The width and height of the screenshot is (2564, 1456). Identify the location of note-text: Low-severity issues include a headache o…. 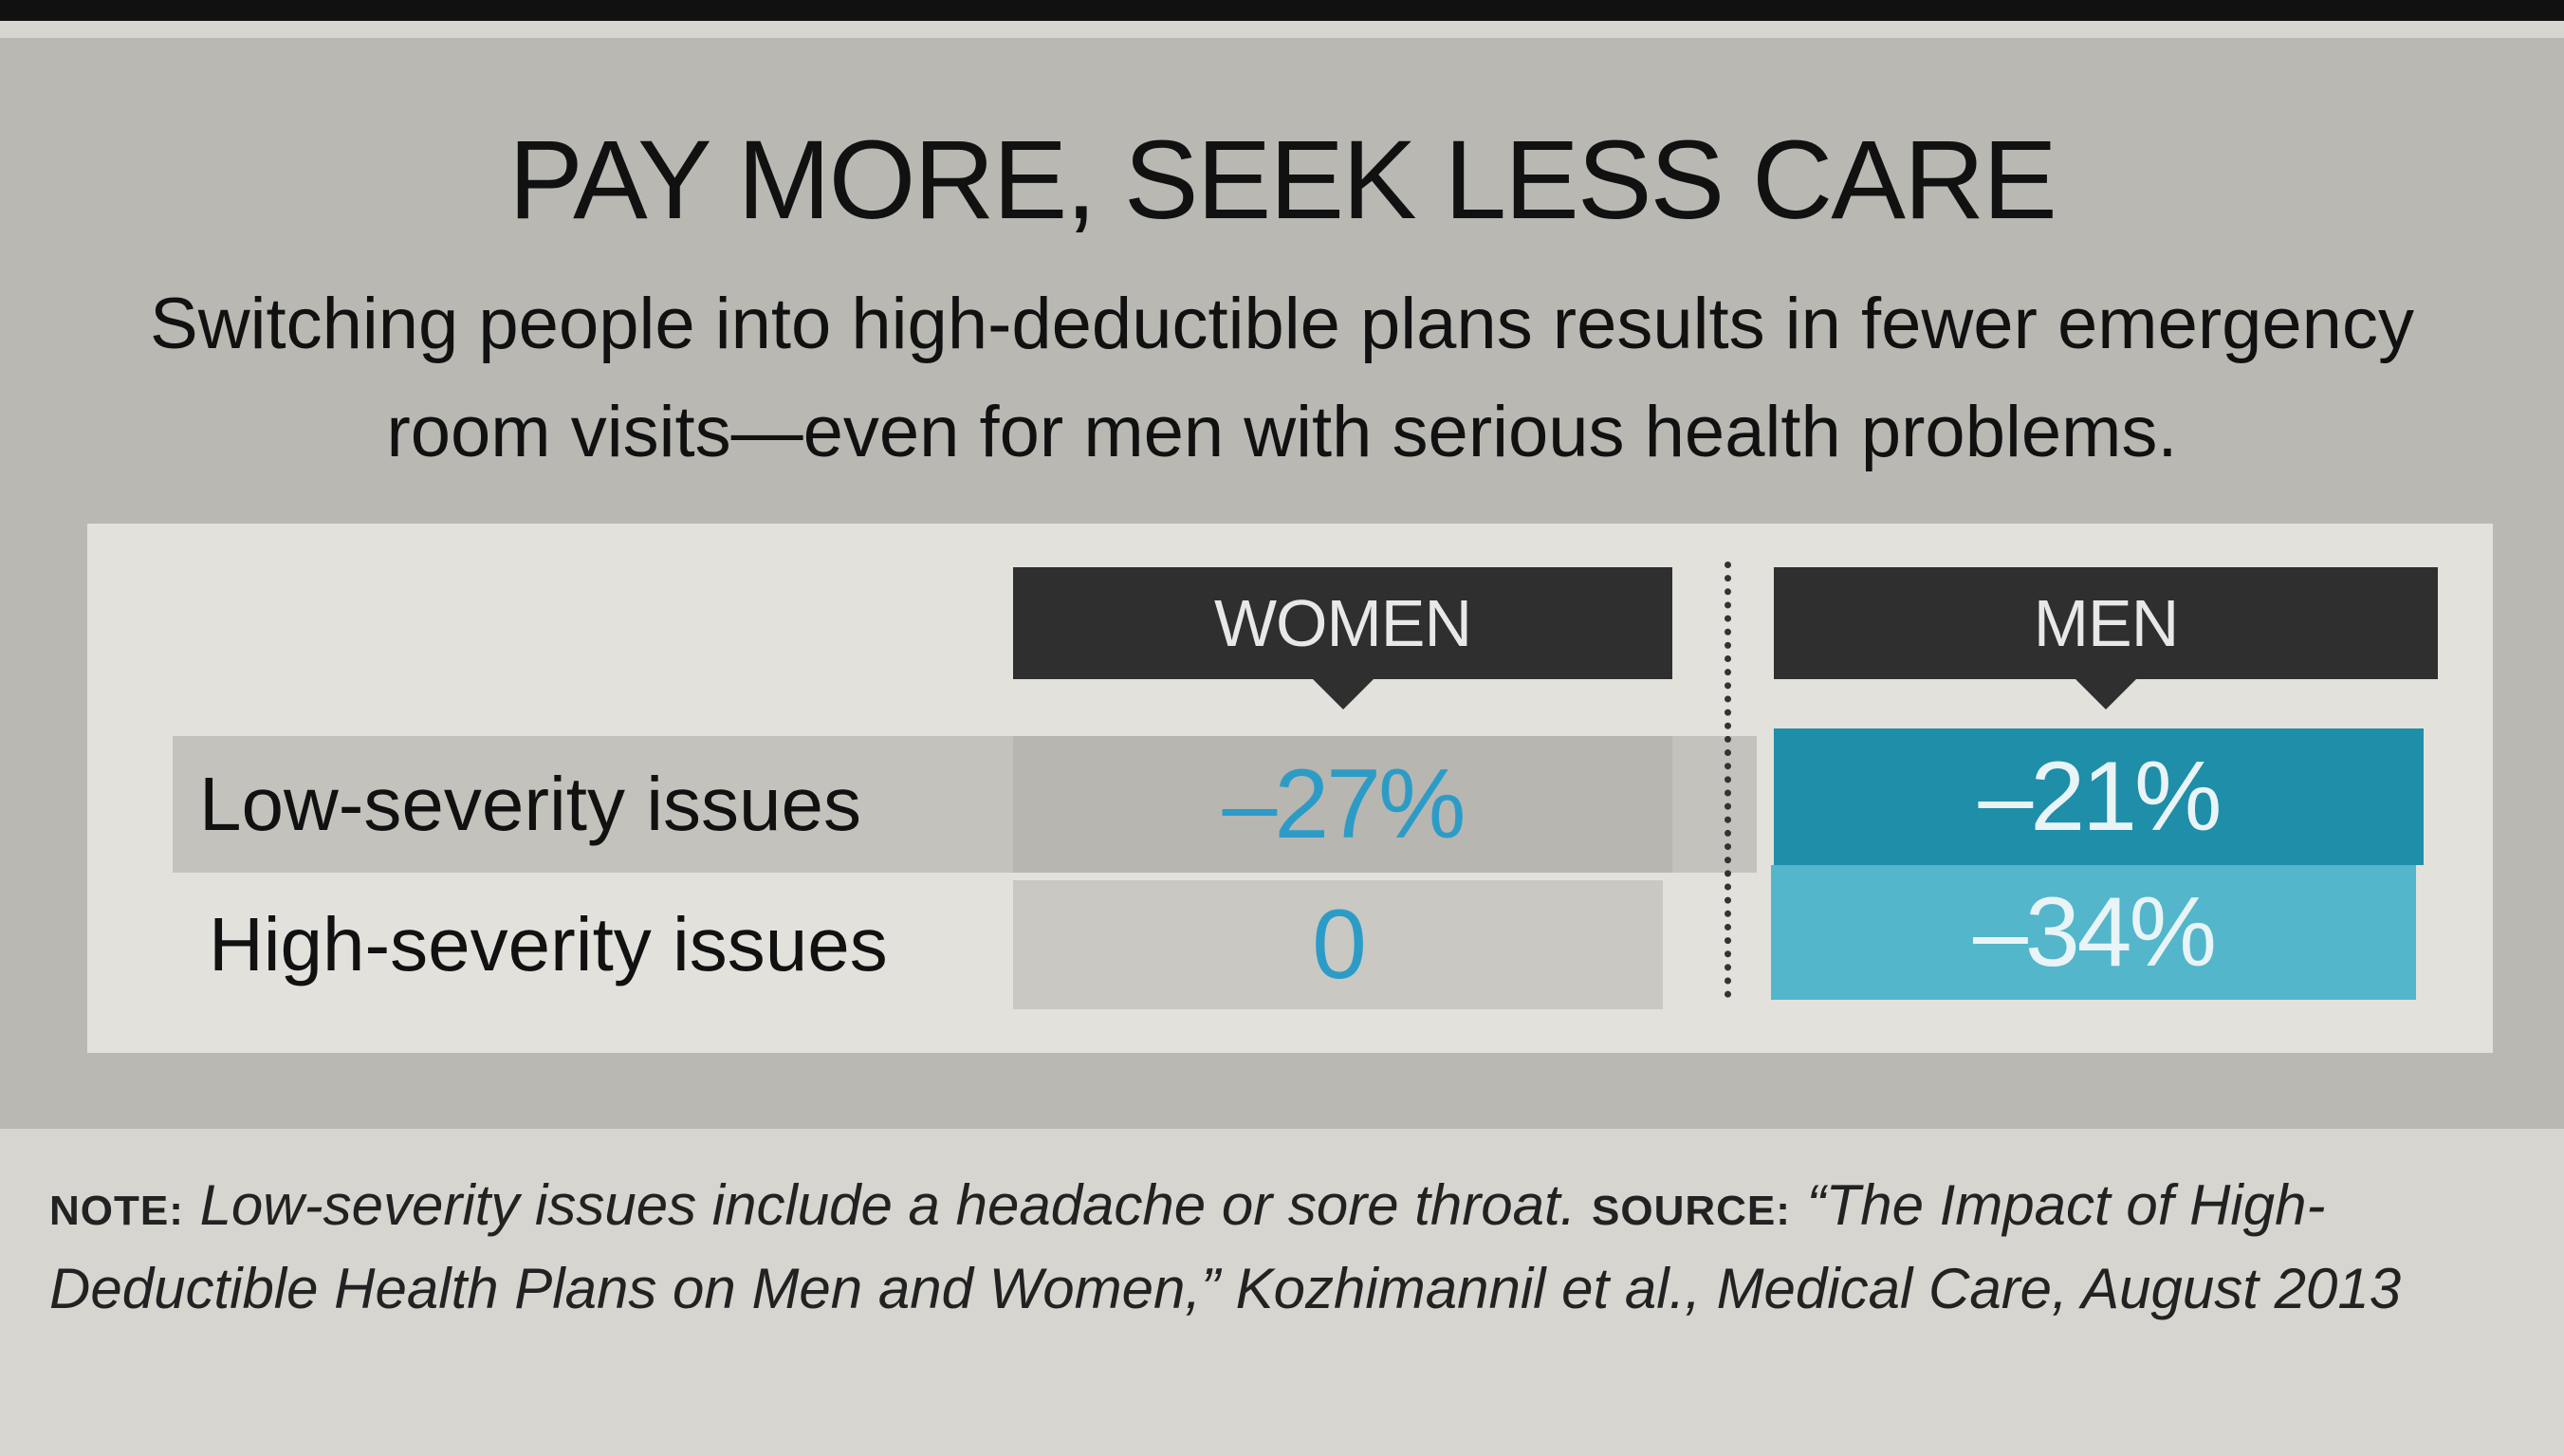
(888, 1205).